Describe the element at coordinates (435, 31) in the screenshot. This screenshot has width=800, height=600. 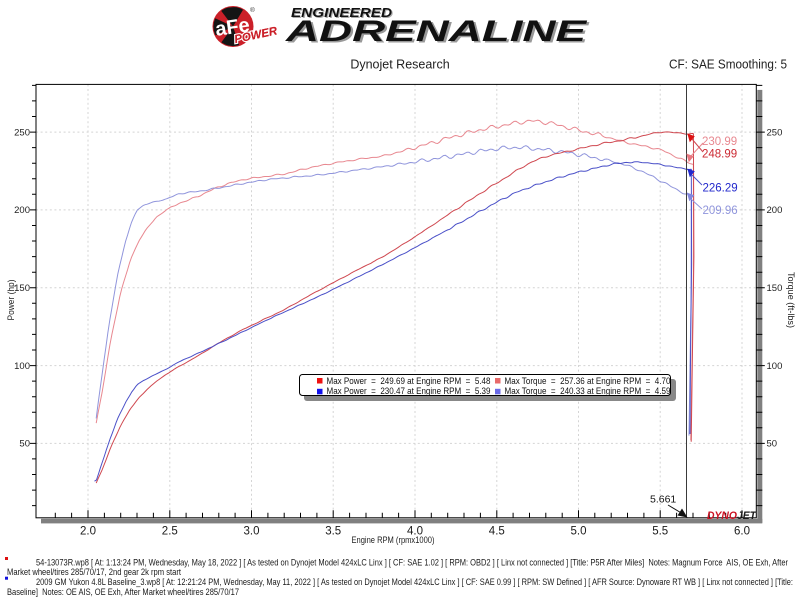
I see `svg-text: ADRENALINE` at that location.